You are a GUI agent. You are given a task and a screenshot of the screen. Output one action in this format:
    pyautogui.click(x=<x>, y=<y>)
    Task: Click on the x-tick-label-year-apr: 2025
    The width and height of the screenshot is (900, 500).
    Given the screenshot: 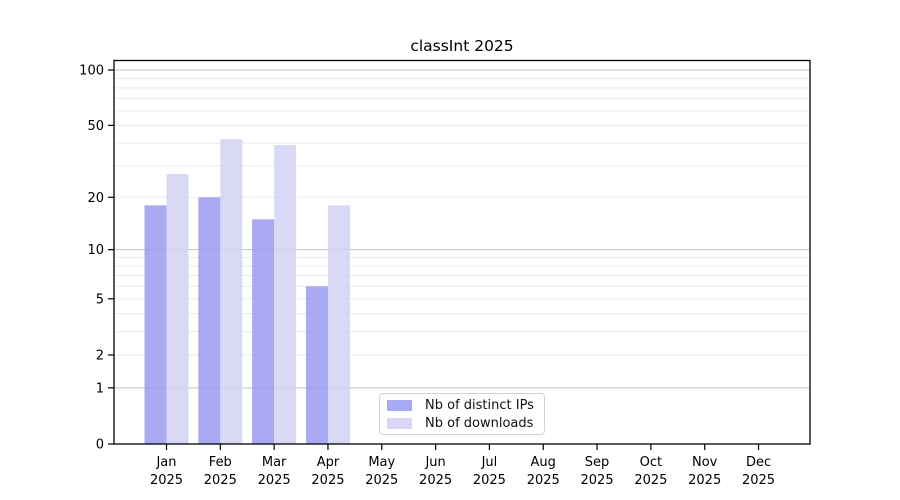 What is the action you would take?
    pyautogui.click(x=327, y=480)
    